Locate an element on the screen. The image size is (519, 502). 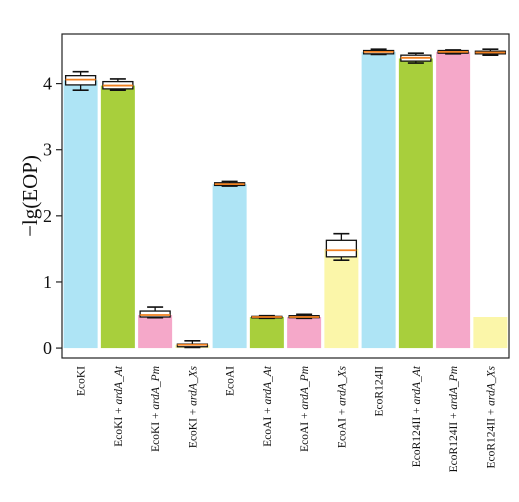
x-tick-label: EcoKI + ardA_Pm is located at coordinates (156, 409).